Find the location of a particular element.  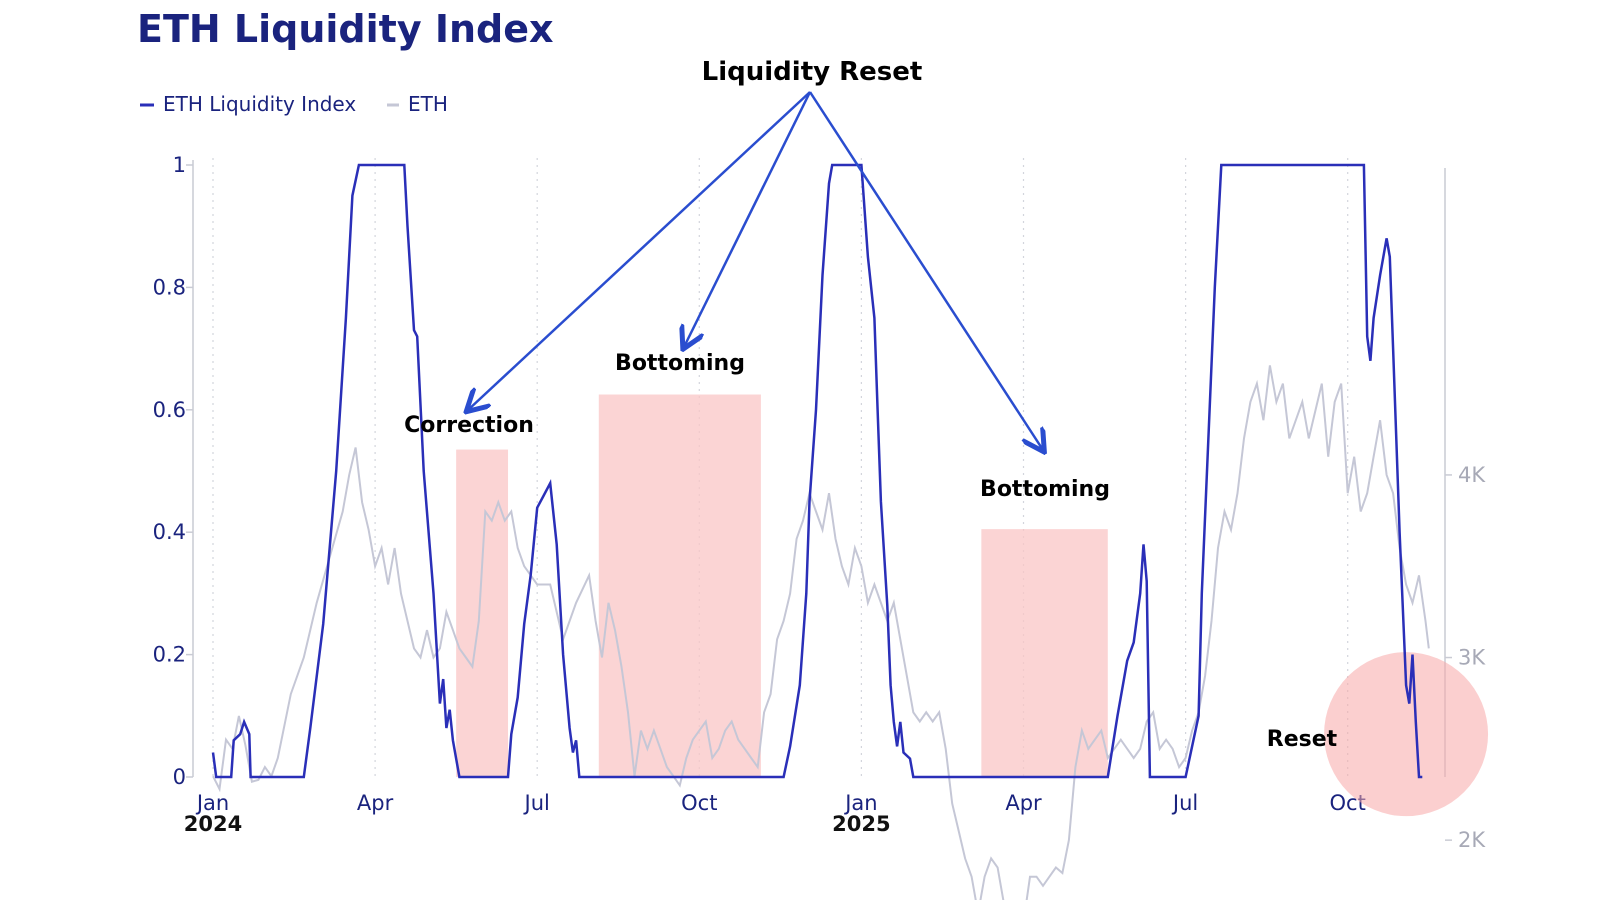

y-tick-label-right: 4K is located at coordinates (1472, 475).